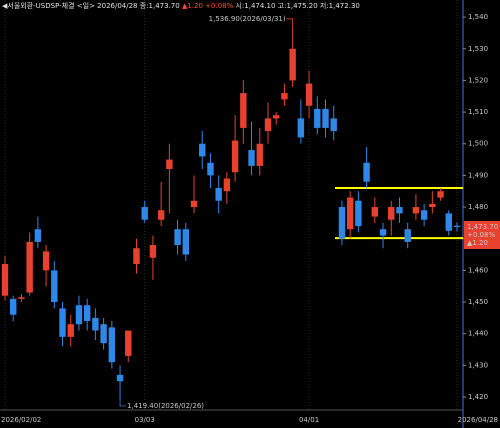 The height and width of the screenshot is (428, 500). I want to click on y-tick-label: 1,460, so click(478, 270).